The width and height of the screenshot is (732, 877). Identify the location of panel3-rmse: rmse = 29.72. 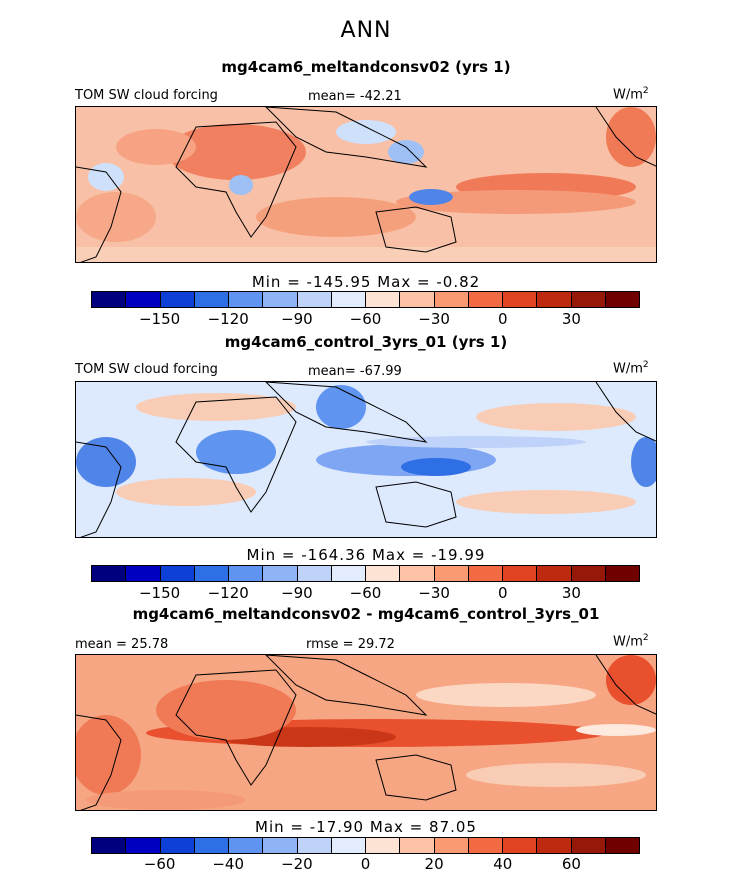
(350, 644).